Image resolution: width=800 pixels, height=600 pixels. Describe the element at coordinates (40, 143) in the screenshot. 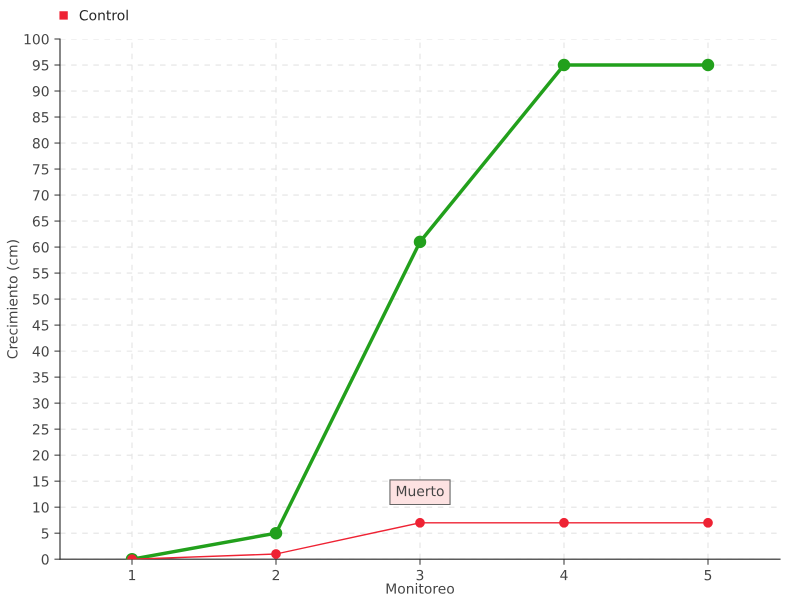

I see `y-tick-label: 80` at that location.